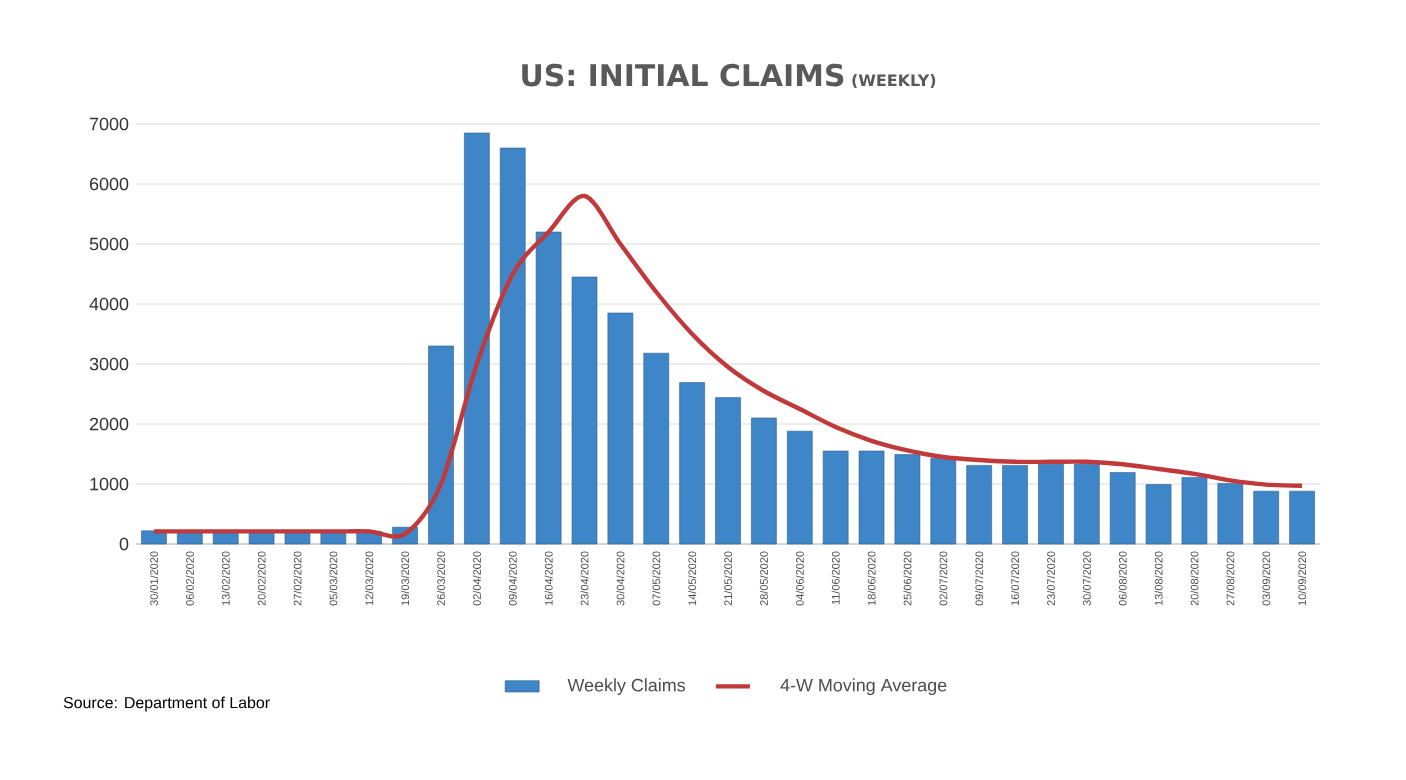 This screenshot has width=1406, height=780. I want to click on y-tick-label: 3000, so click(109, 364).